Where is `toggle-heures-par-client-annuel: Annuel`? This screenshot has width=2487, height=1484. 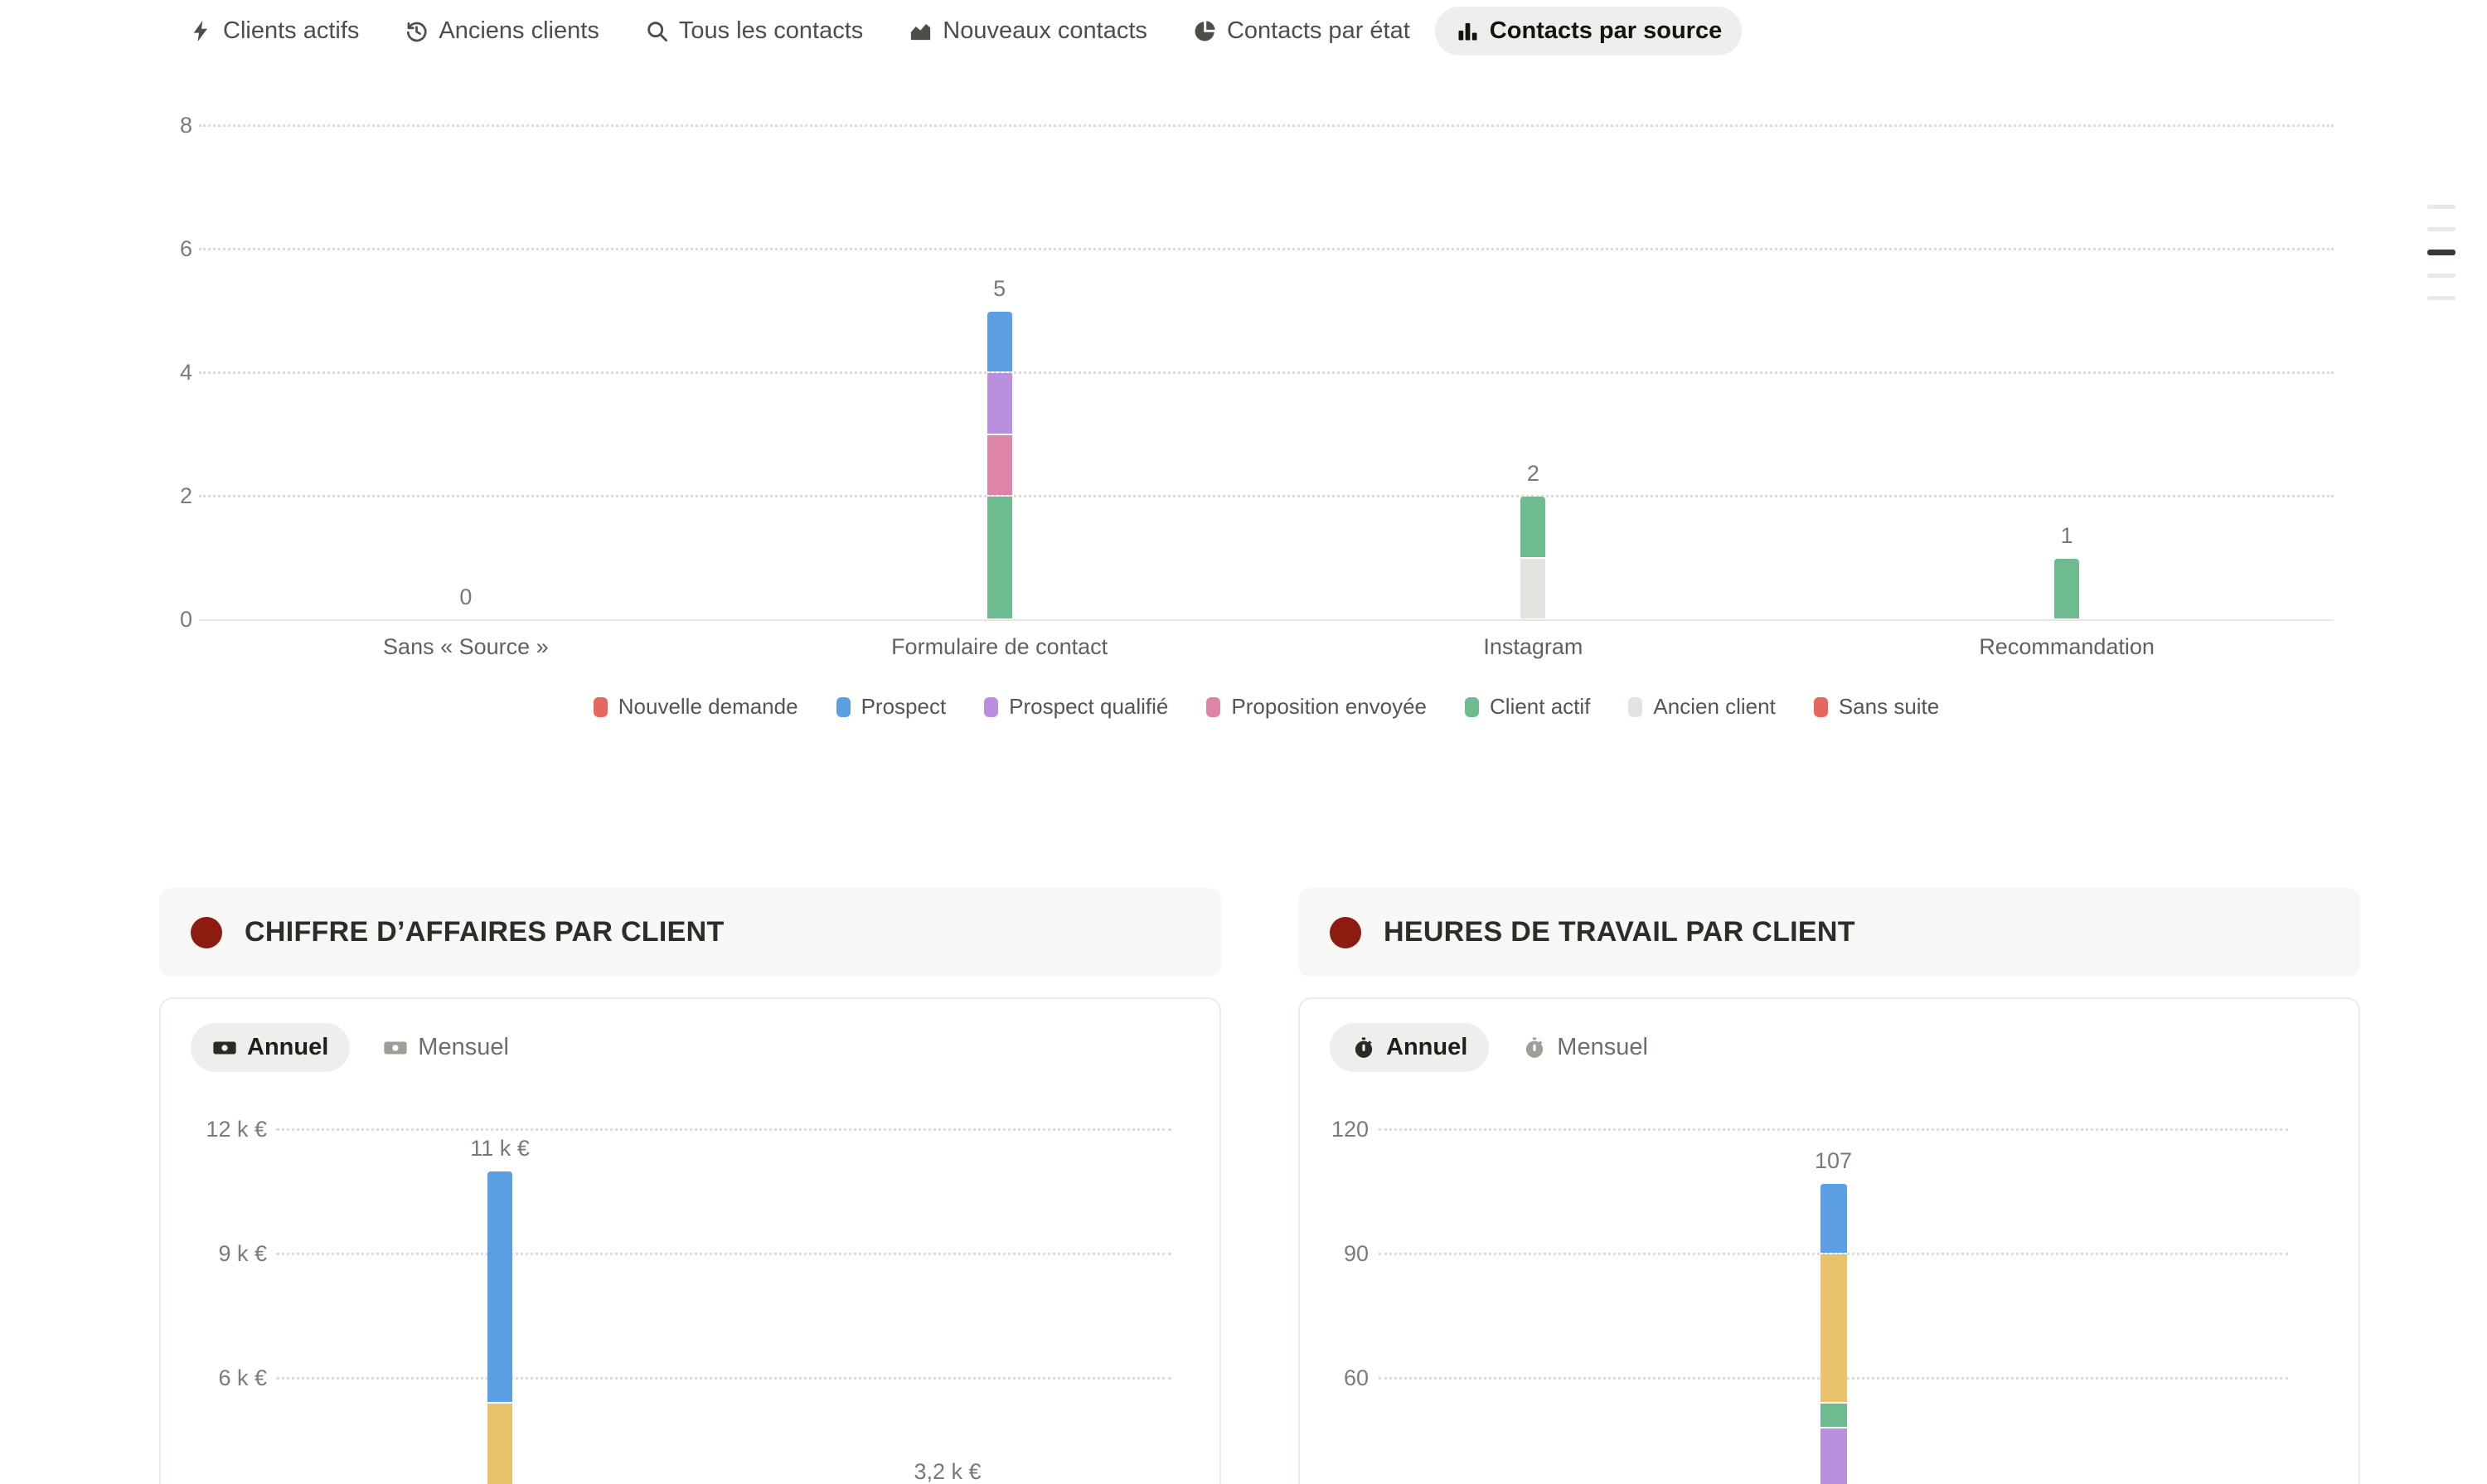
toggle-heures-par-client-annuel: Annuel is located at coordinates (1410, 1047).